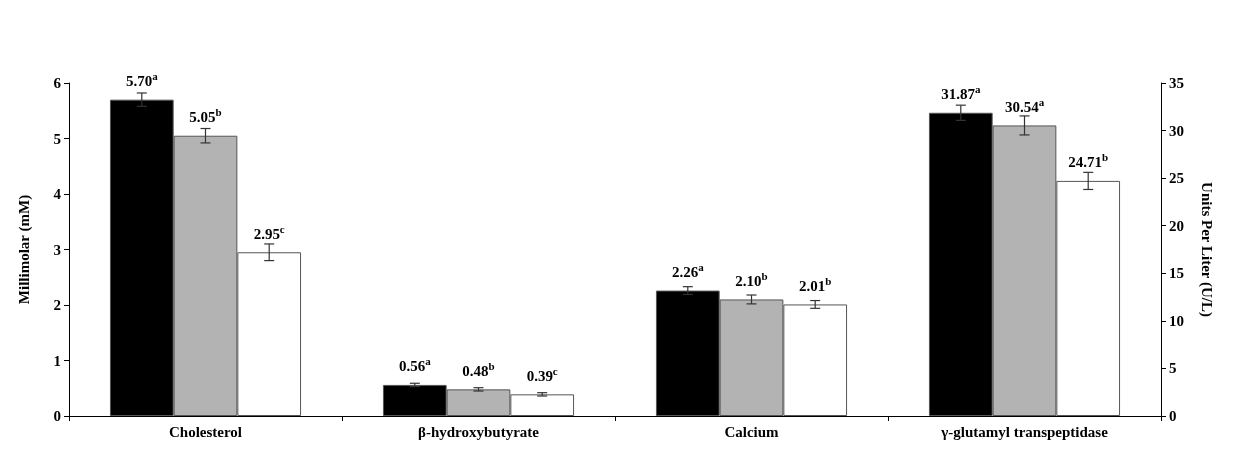  I want to click on y-tick-label: 4, so click(57, 194).